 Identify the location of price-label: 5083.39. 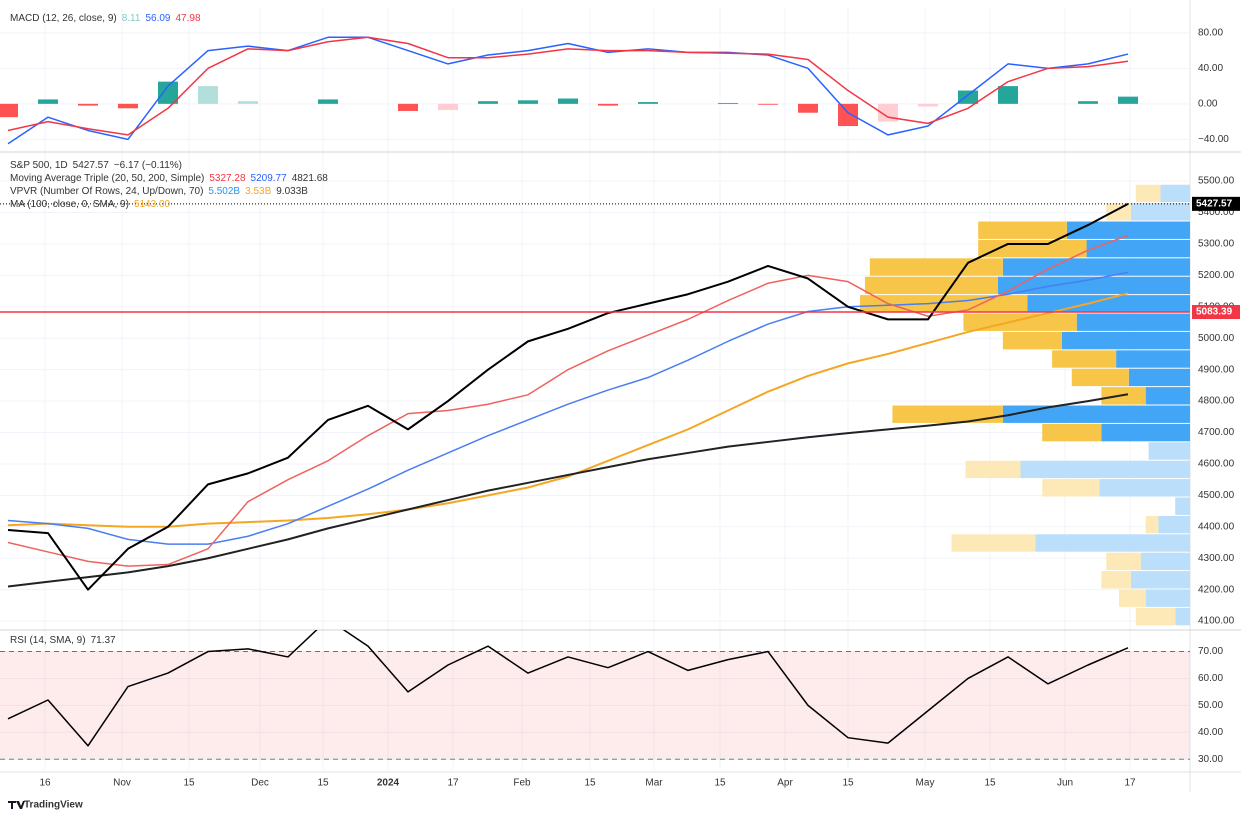
(1214, 312).